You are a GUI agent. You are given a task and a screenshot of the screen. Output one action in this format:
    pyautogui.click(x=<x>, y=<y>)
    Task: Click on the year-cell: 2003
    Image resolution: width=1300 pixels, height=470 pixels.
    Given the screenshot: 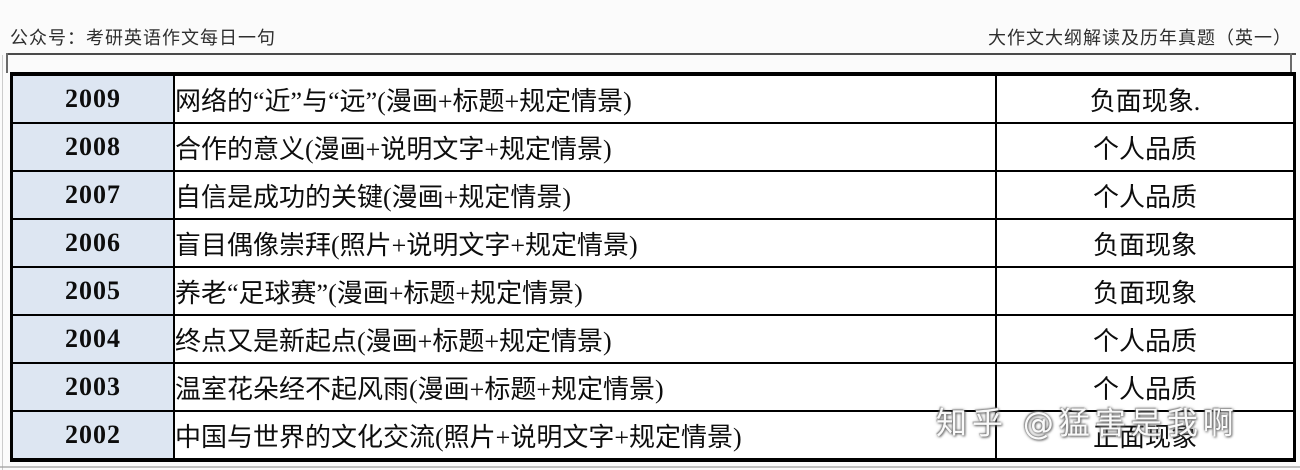 What is the action you would take?
    pyautogui.click(x=92, y=387)
    